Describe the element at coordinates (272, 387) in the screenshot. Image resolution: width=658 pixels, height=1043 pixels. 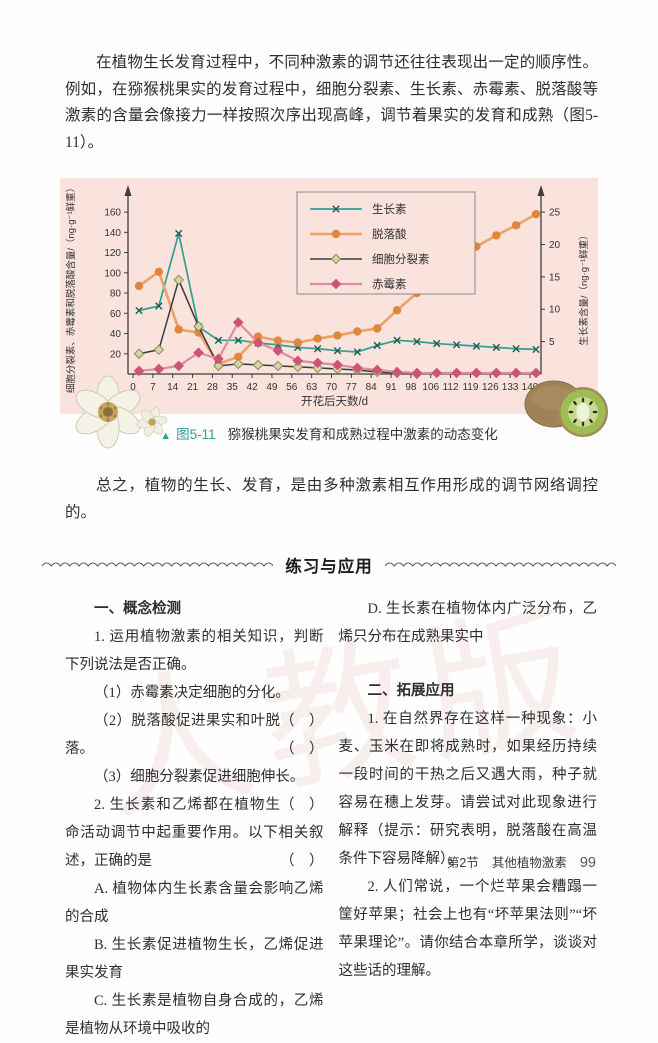
I see `svg-text: 49` at that location.